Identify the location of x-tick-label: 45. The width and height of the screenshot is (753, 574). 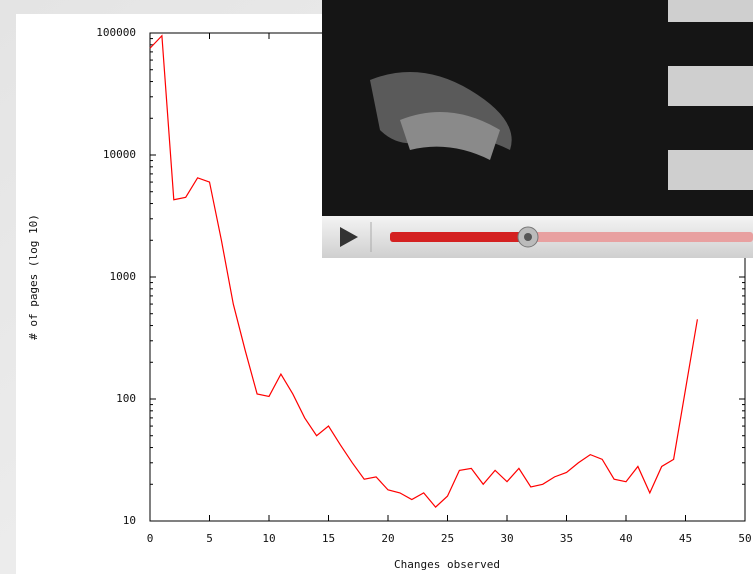
(685, 538).